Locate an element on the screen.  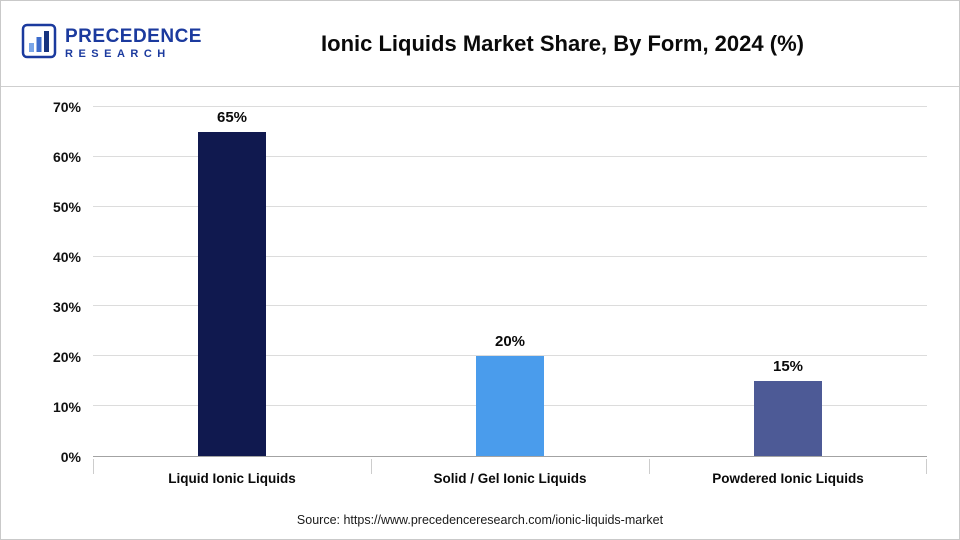
bar-group: 65% is located at coordinates (232, 281).